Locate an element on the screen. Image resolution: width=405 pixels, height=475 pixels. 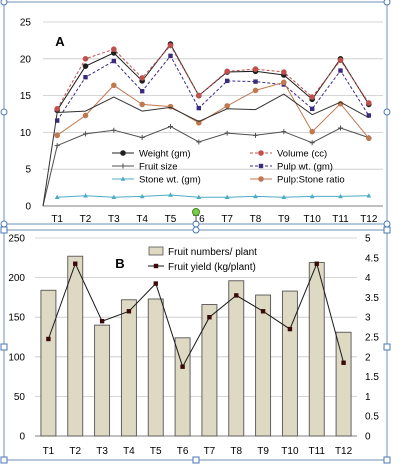
legend-label-a: Pulp wt. (gm) is located at coordinates (305, 167).